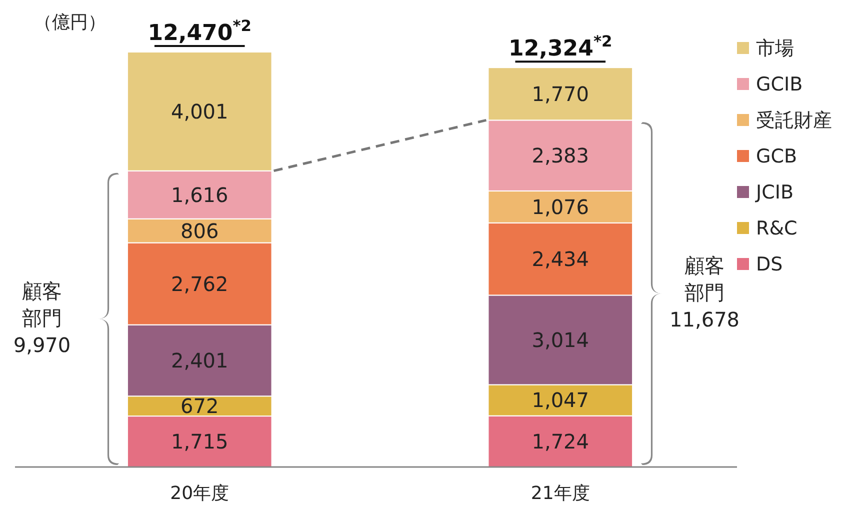 Image resolution: width=854 pixels, height=509 pixels. What do you see at coordinates (561, 156) in the screenshot?
I see `data-label: 2,383` at bounding box center [561, 156].